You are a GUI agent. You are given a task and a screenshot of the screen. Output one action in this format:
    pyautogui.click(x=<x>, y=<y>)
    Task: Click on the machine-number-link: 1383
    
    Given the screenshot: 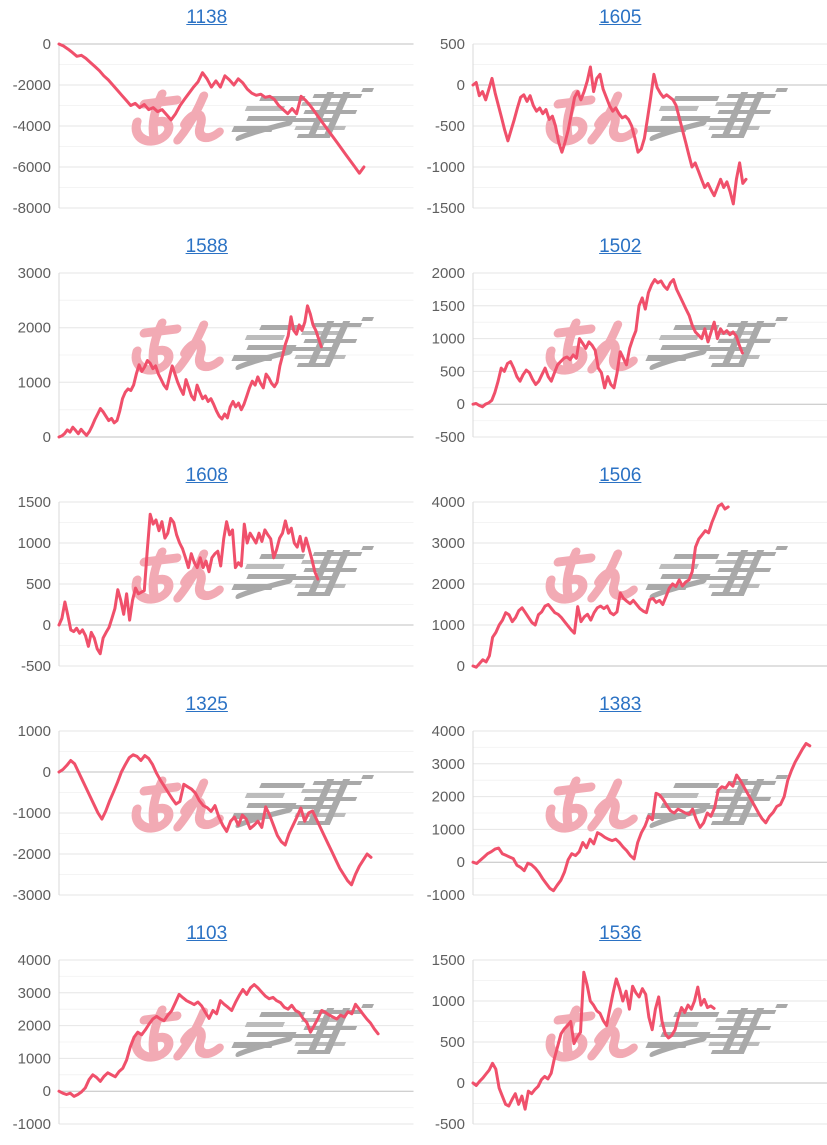 What is the action you would take?
    pyautogui.click(x=620, y=704)
    